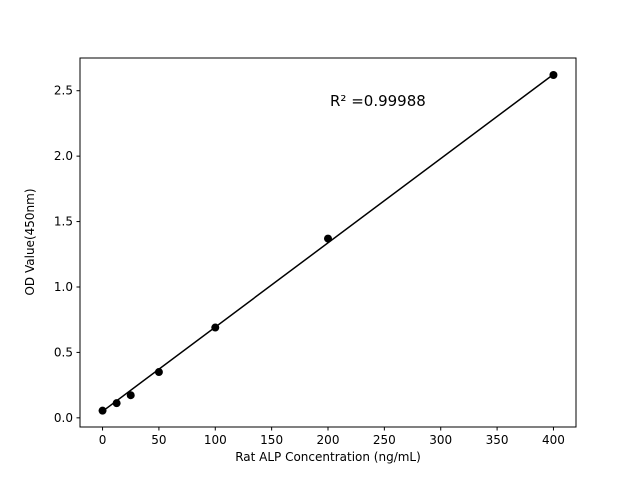  Describe the element at coordinates (553, 440) in the screenshot. I see `x-tick-label: 400` at that location.